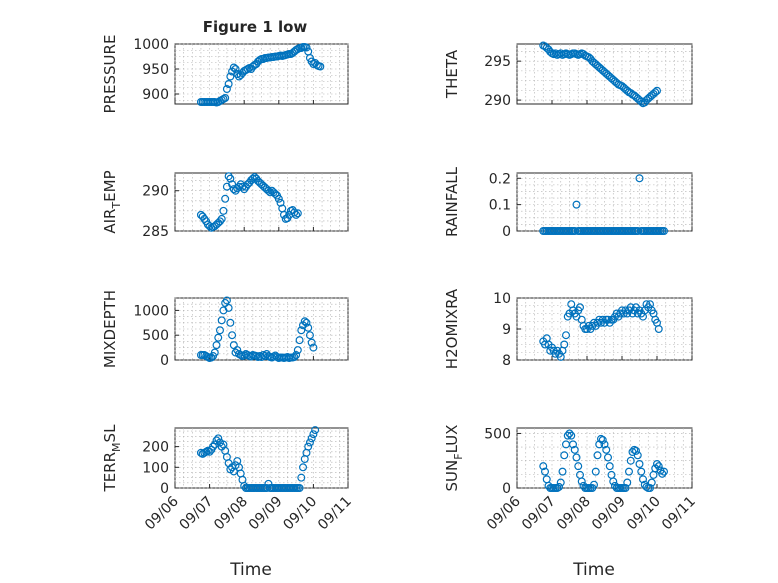 This screenshot has width=778, height=583. Describe the element at coordinates (261, 458) in the screenshot. I see `axes-frame-terr-msl` at that location.